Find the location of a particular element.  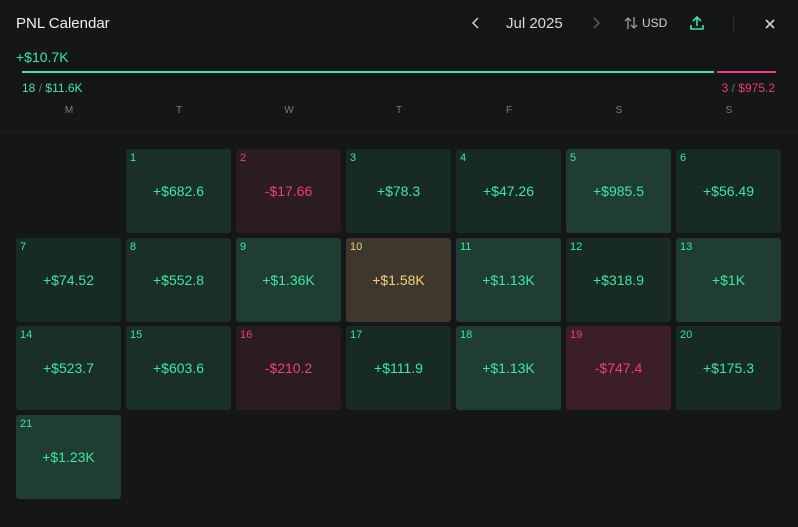

next-month-button is located at coordinates (596, 23).